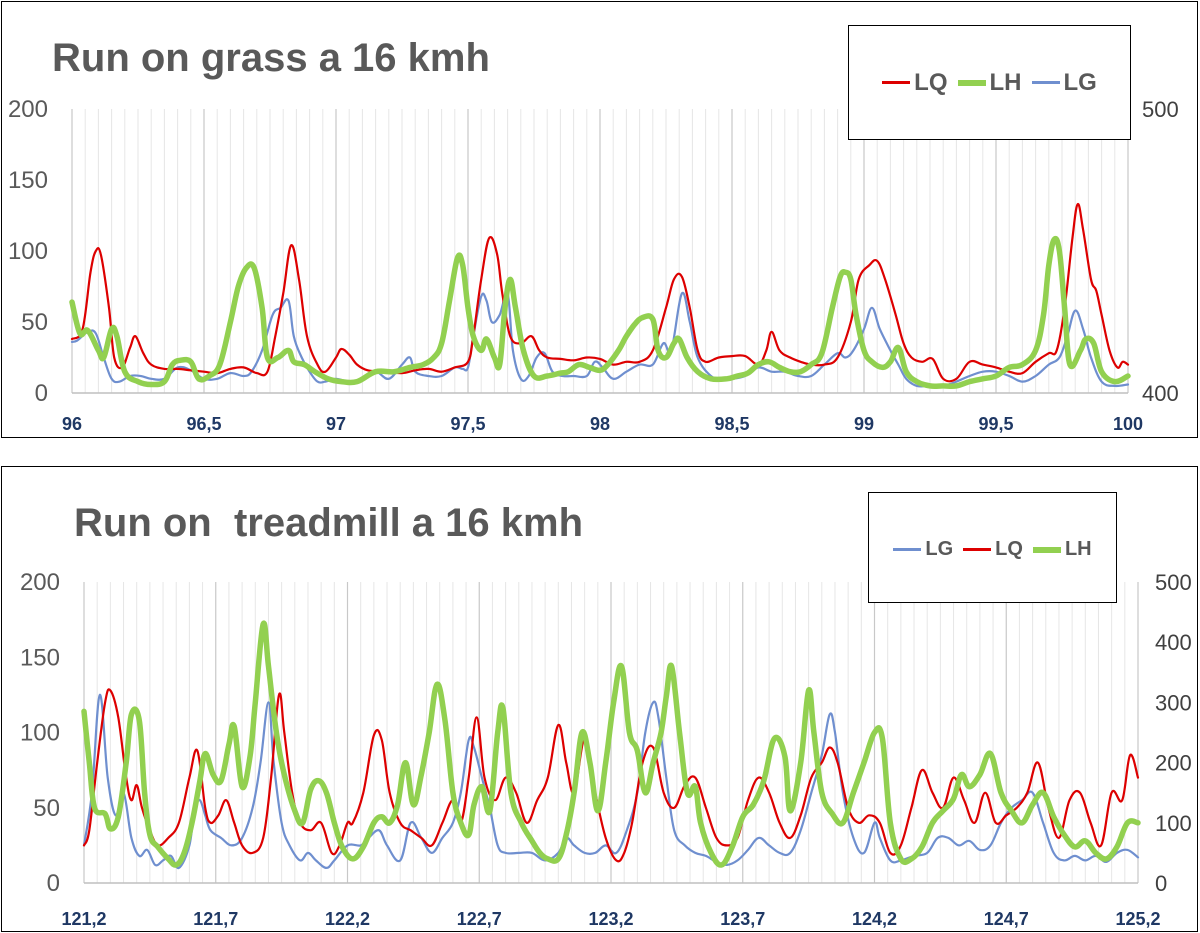 Image resolution: width=1200 pixels, height=933 pixels. What do you see at coordinates (83, 919) in the screenshot?
I see `treadmill-x-tick-label: 121,2` at bounding box center [83, 919].